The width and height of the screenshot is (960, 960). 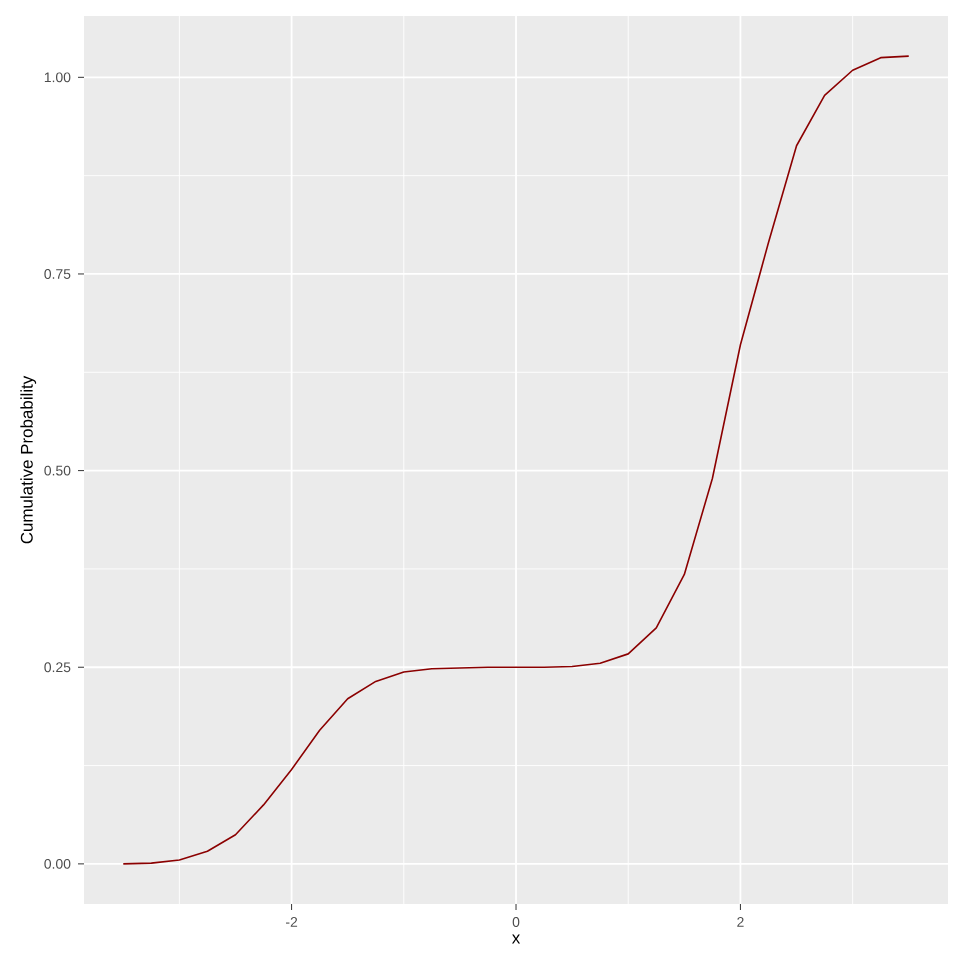 What do you see at coordinates (28, 459) in the screenshot?
I see `y-axis-title: Cumulative Probability` at bounding box center [28, 459].